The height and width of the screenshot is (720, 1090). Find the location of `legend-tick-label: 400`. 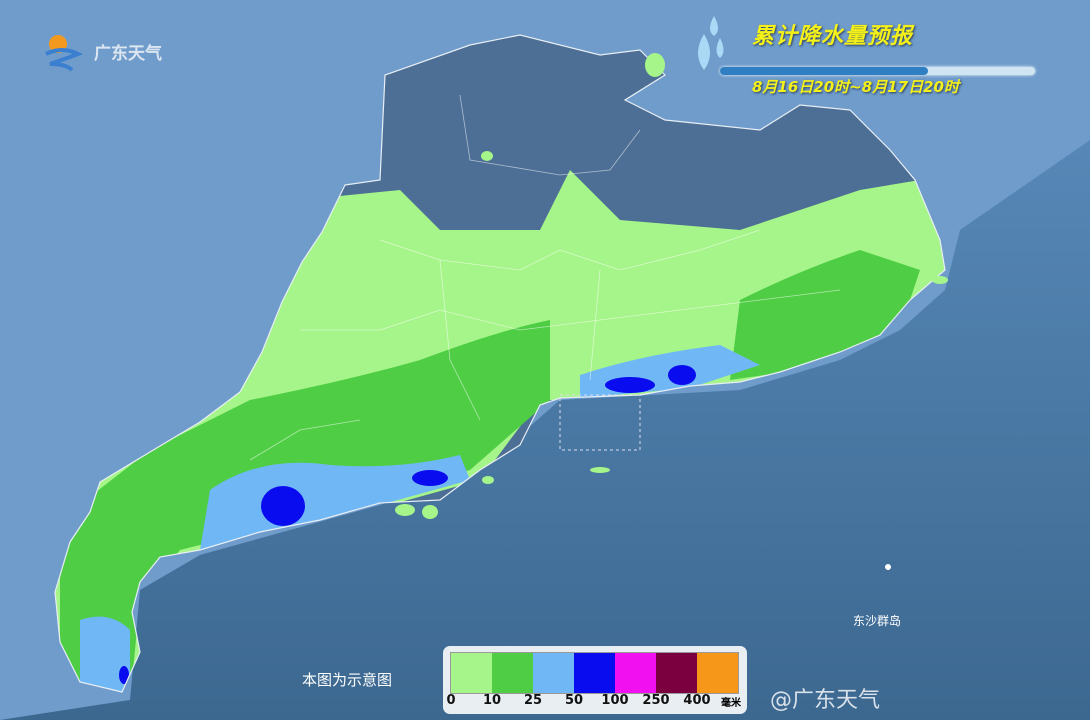

legend-tick-label: 400 is located at coordinates (697, 700).